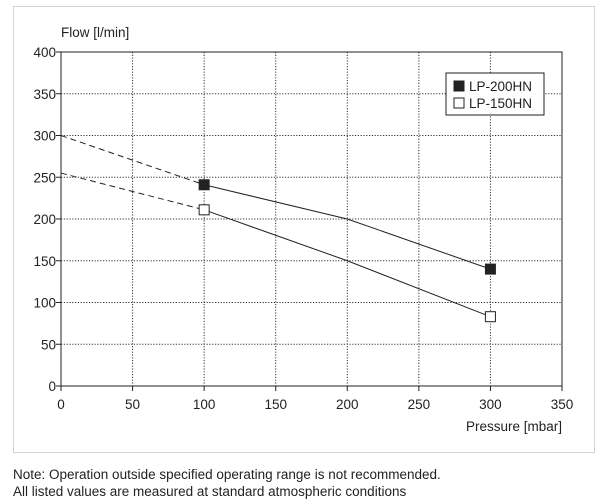  Describe the element at coordinates (275, 404) in the screenshot. I see `x-tick-label: 150` at that location.